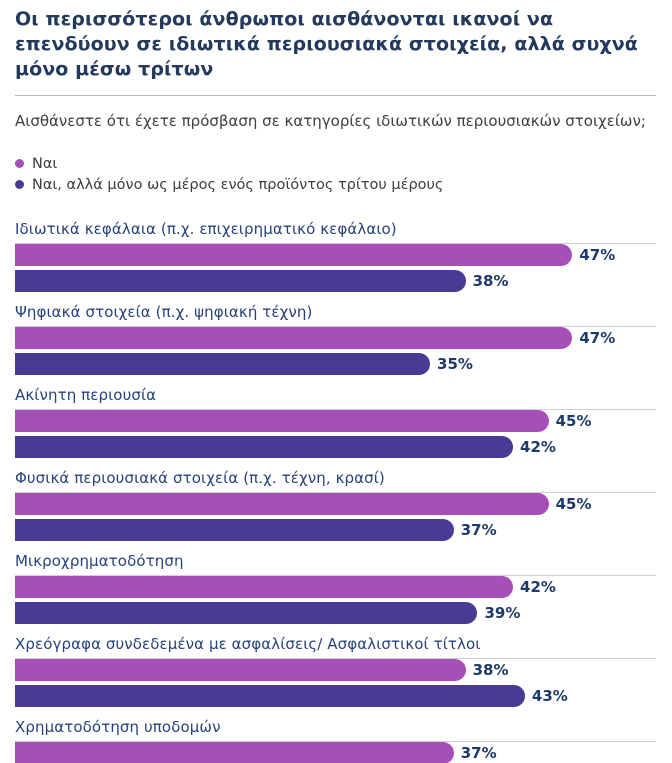 This screenshot has width=672, height=763. What do you see at coordinates (335, 600) in the screenshot?
I see `bar-pair: 42% 39%` at bounding box center [335, 600].